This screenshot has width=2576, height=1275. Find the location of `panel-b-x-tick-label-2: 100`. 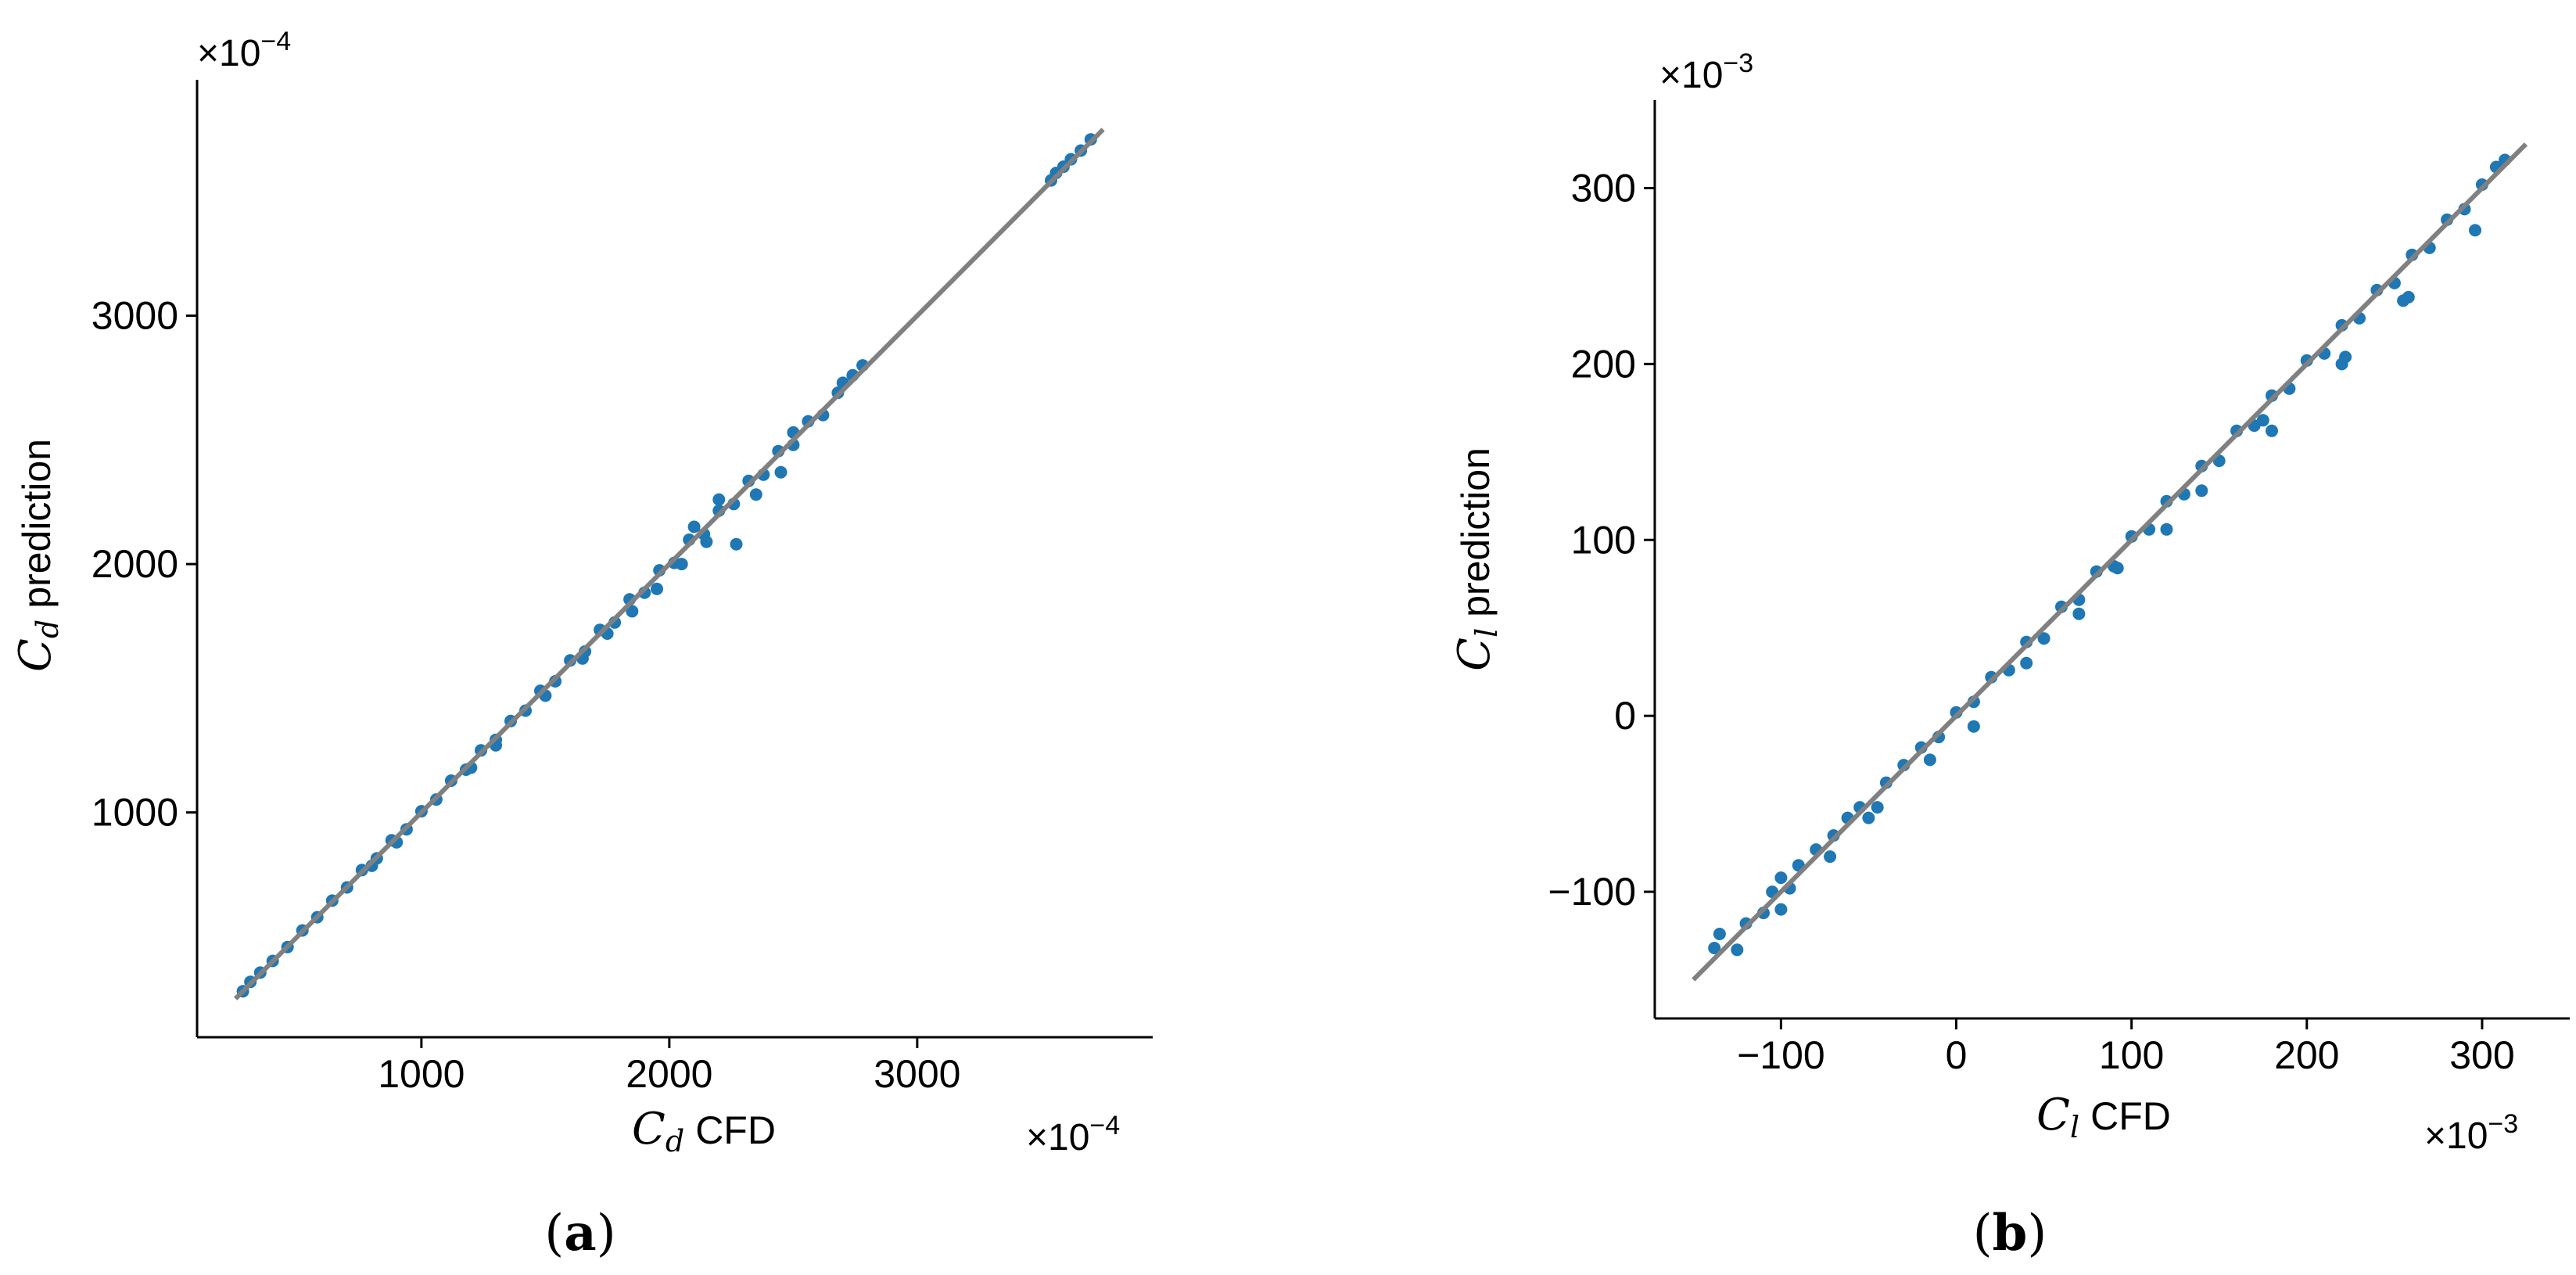

panel-b-x-tick-label-2: 100 is located at coordinates (2131, 1055).